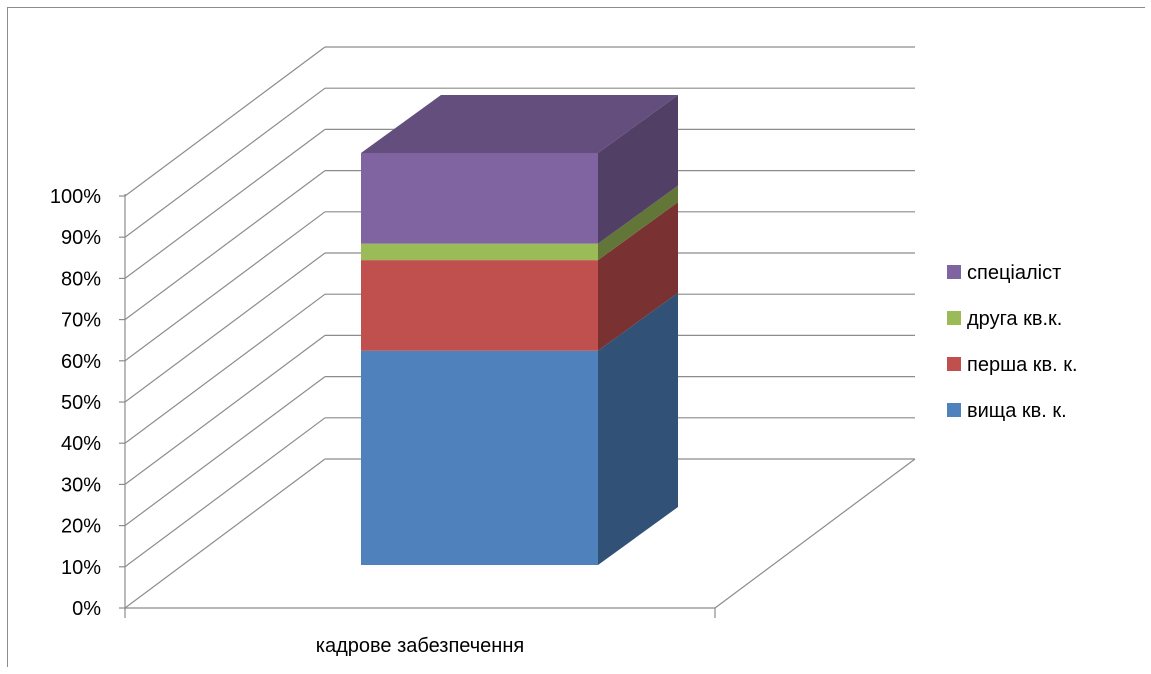 This screenshot has width=1151, height=674. I want to click on y-tick-label: 100%, so click(75, 197).